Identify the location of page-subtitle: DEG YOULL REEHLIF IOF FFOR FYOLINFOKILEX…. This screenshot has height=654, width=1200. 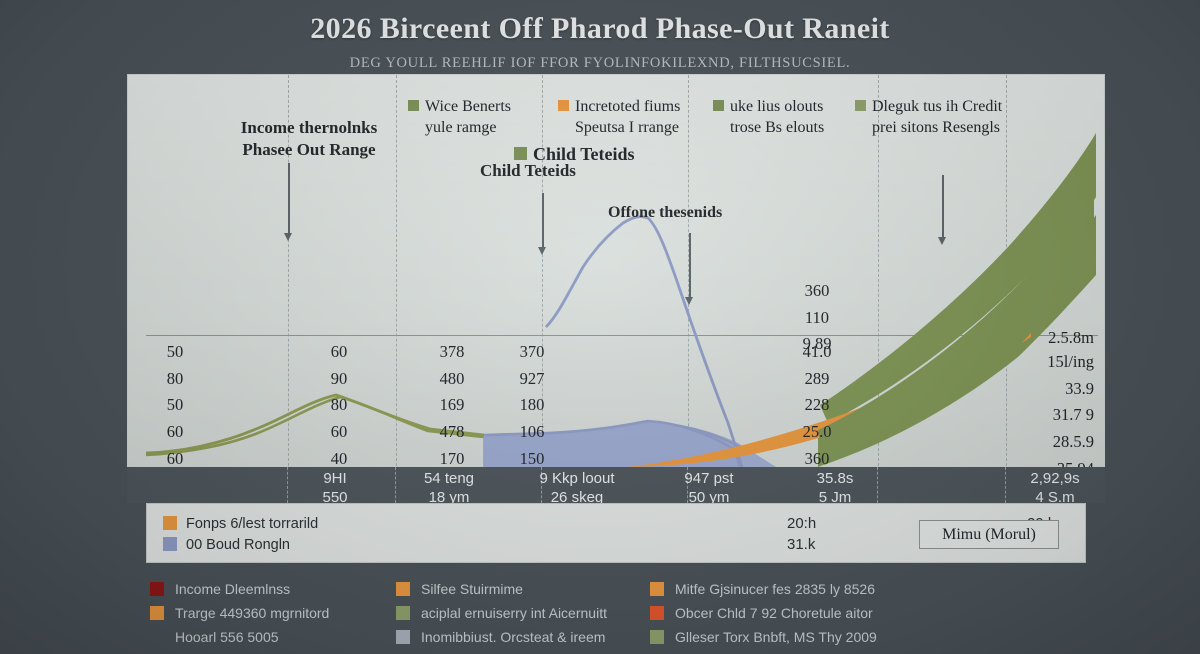
(600, 63).